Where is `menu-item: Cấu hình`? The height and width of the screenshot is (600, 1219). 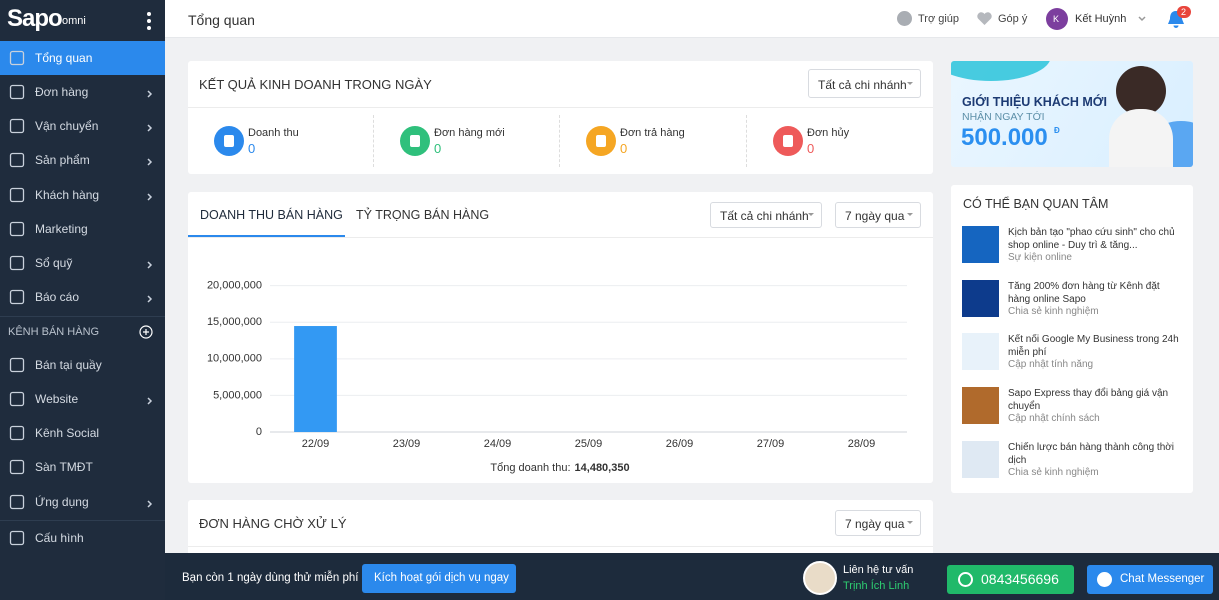 menu-item: Cấu hình is located at coordinates (82, 538).